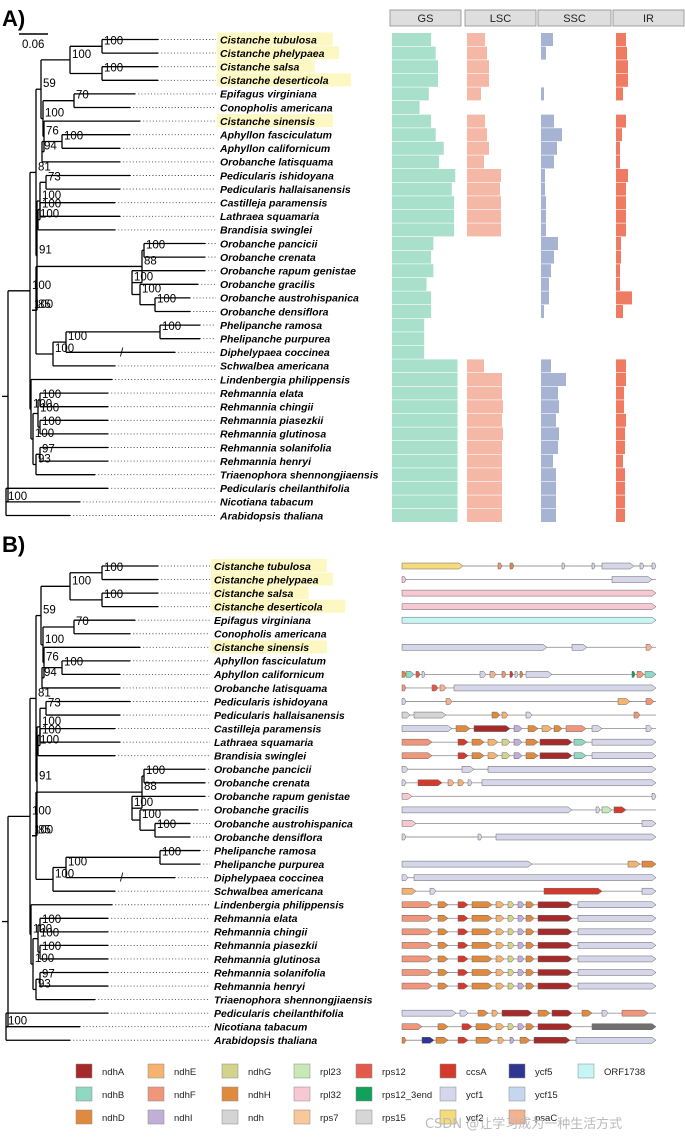  Describe the element at coordinates (285, 489) in the screenshot. I see `species-label: Pedicularis cheilanthifolia` at that location.